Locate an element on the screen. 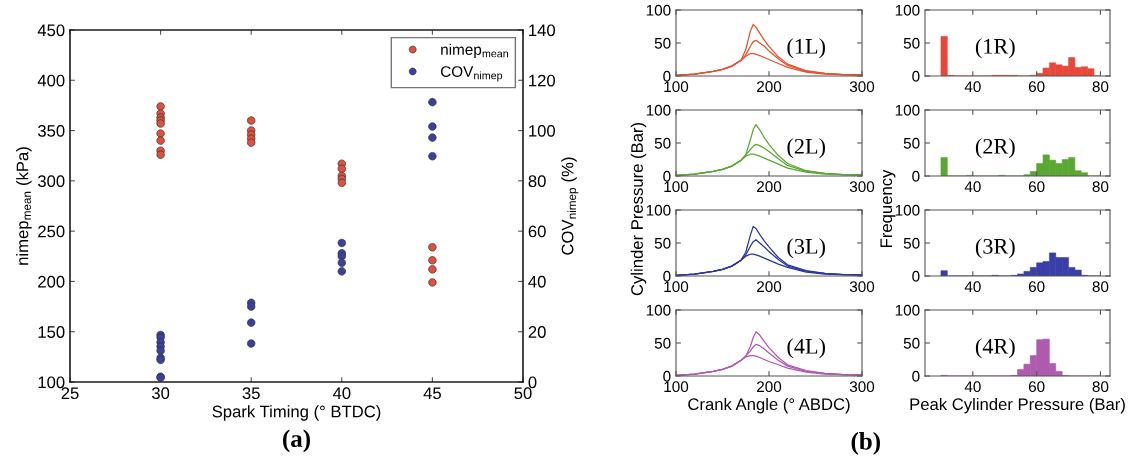  y-tick-label: 350 is located at coordinates (51, 130).